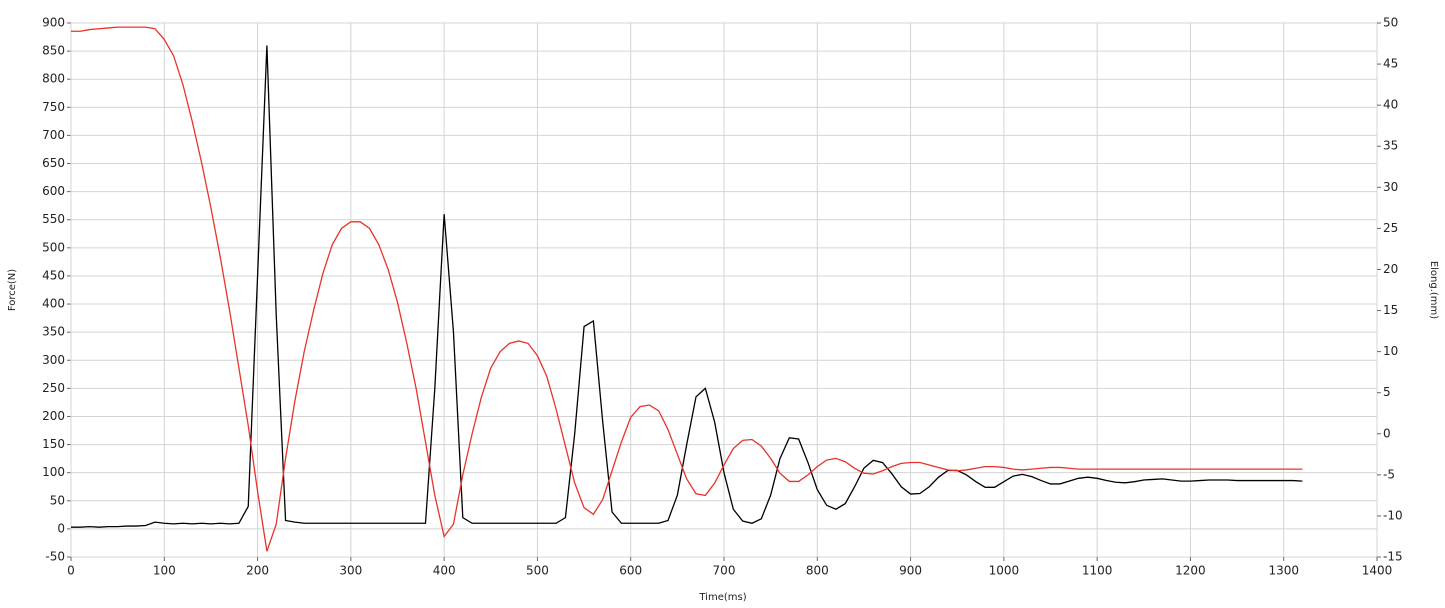  Describe the element at coordinates (1004, 571) in the screenshot. I see `x-tick-label: 1000` at that location.